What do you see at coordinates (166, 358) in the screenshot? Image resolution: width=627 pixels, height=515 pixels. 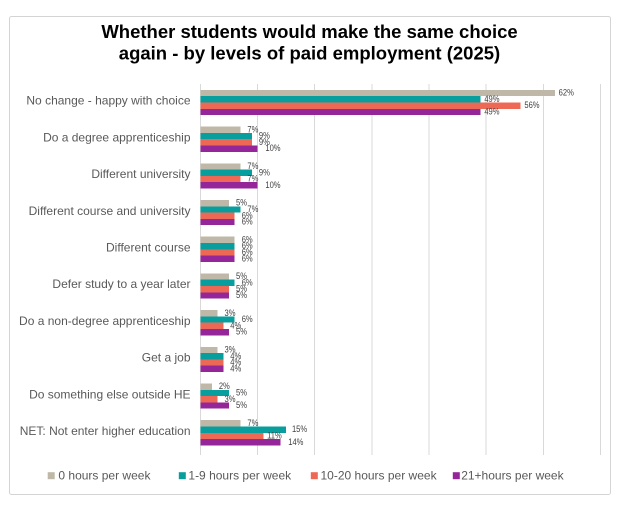 I see `svg-text: Get a job` at bounding box center [166, 358].